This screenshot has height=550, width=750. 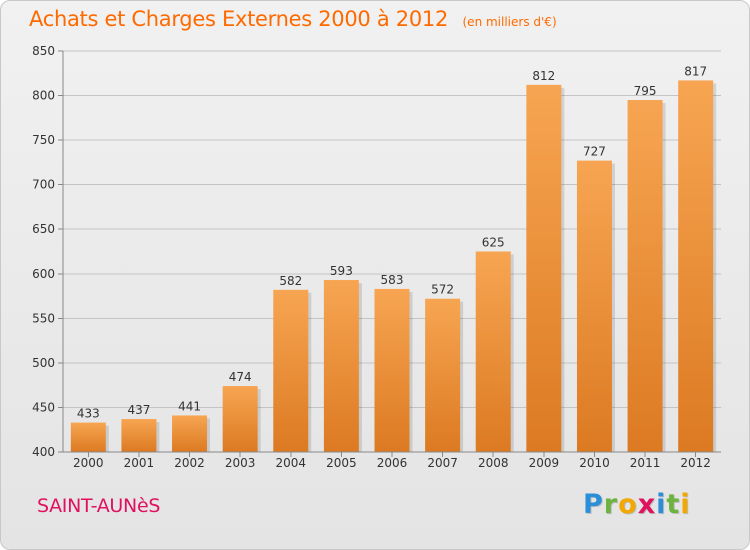 I want to click on y-tick-label: 850, so click(x=43, y=51).